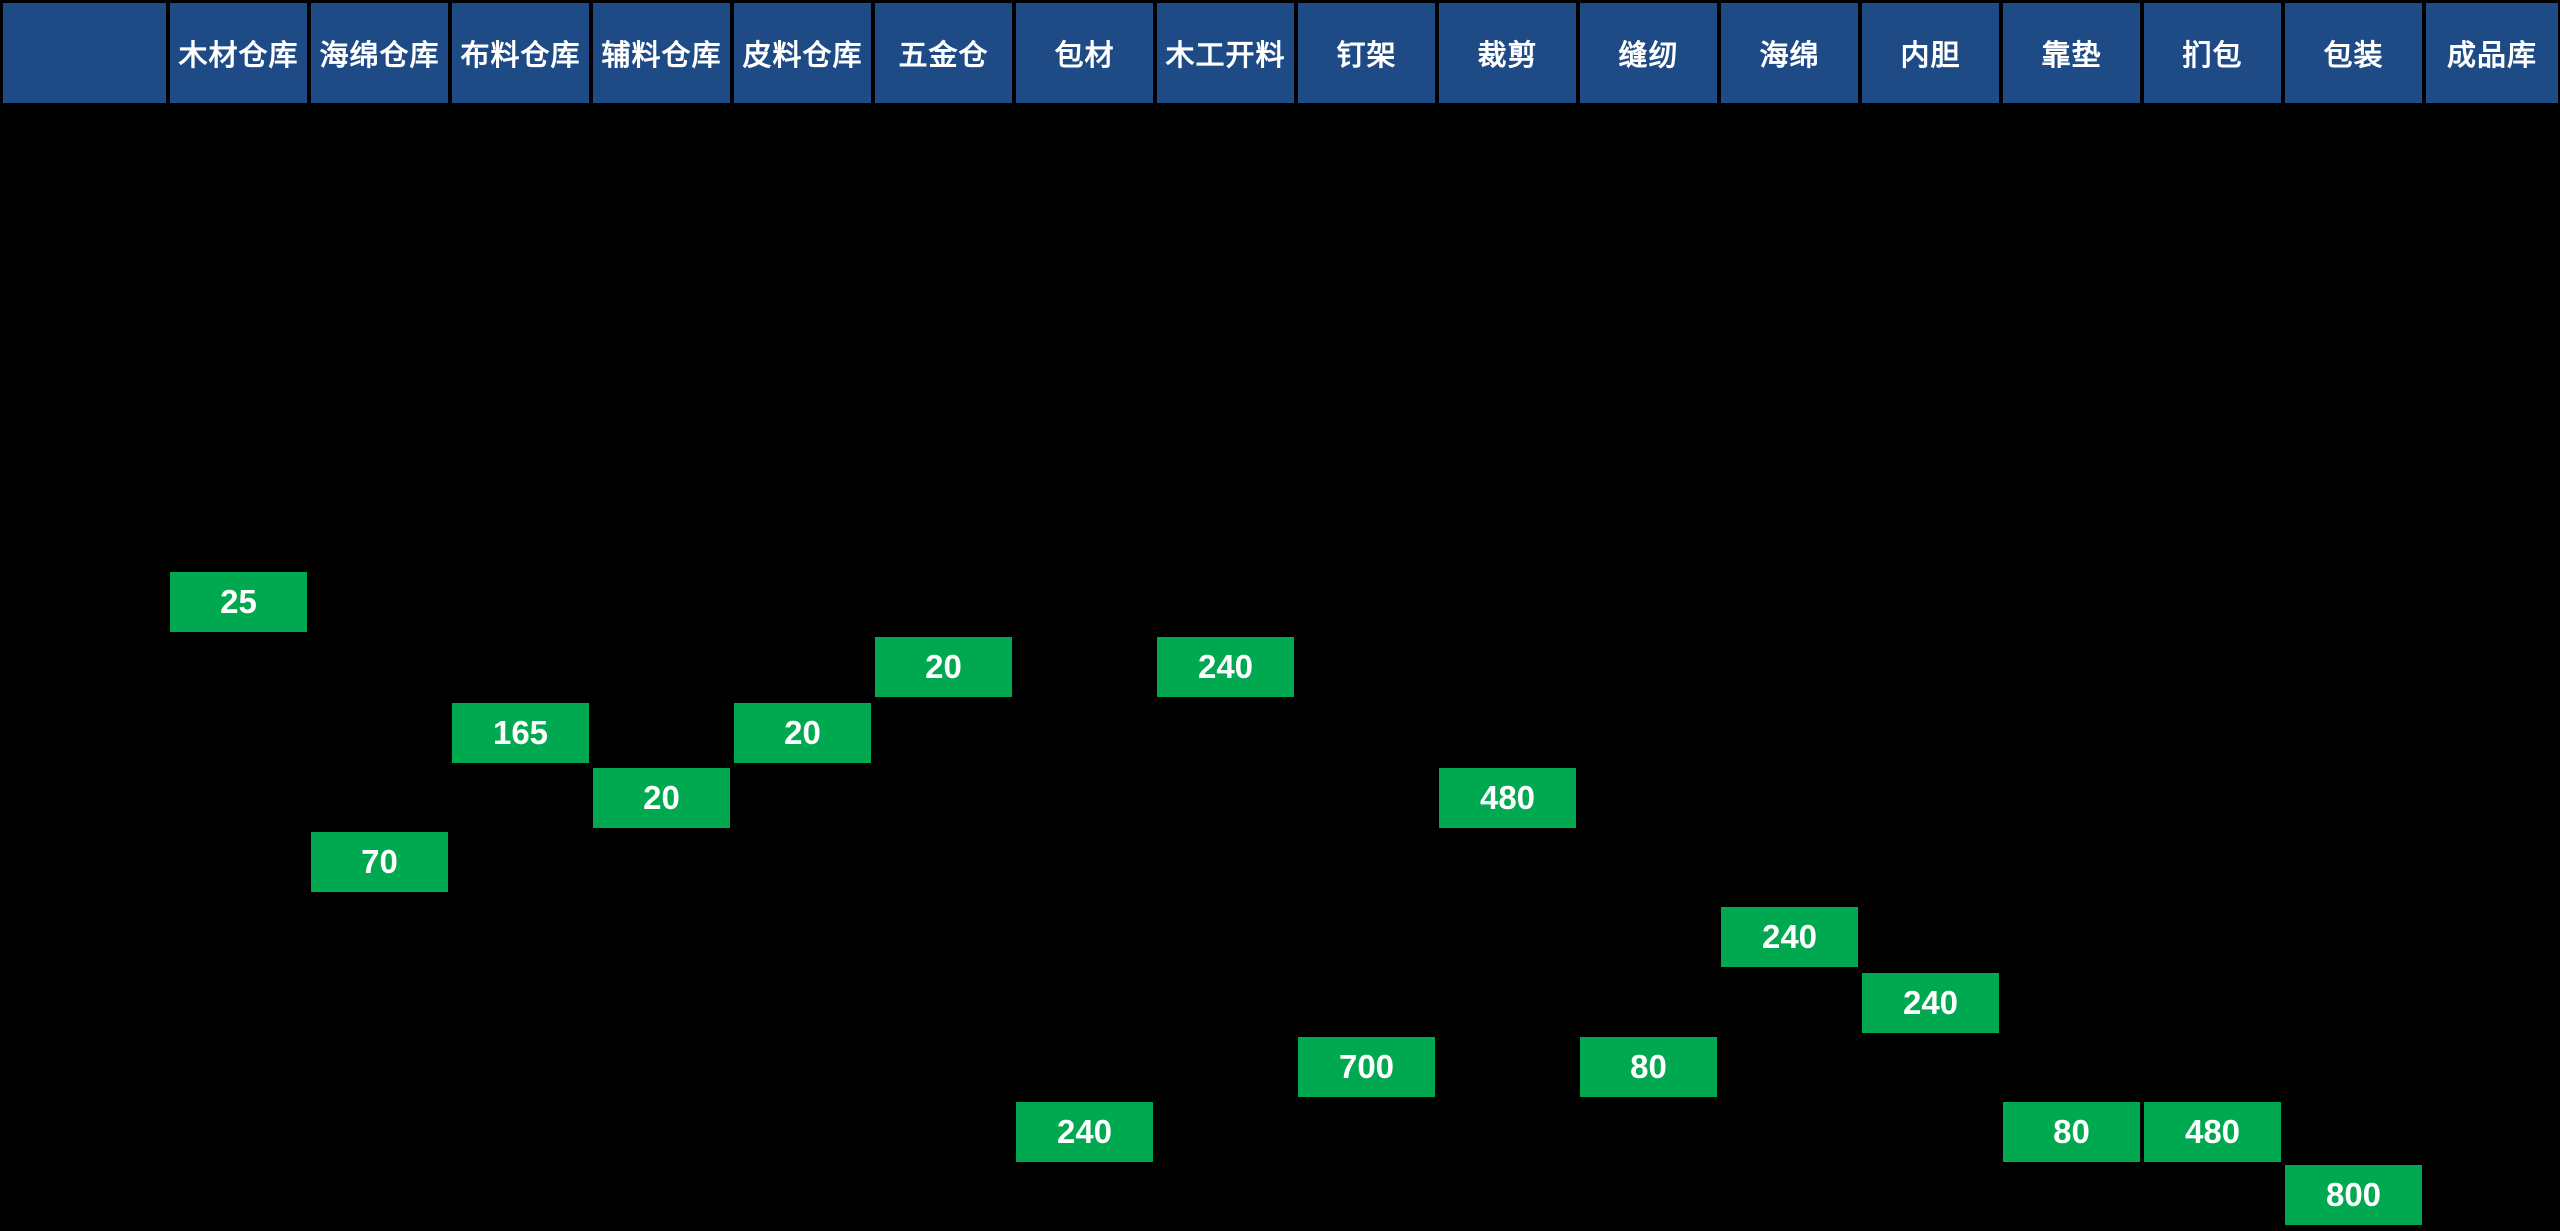 This screenshot has height=1231, width=2560. What do you see at coordinates (2353, 1195) in the screenshot?
I see `quantity-cell-包装: 800` at bounding box center [2353, 1195].